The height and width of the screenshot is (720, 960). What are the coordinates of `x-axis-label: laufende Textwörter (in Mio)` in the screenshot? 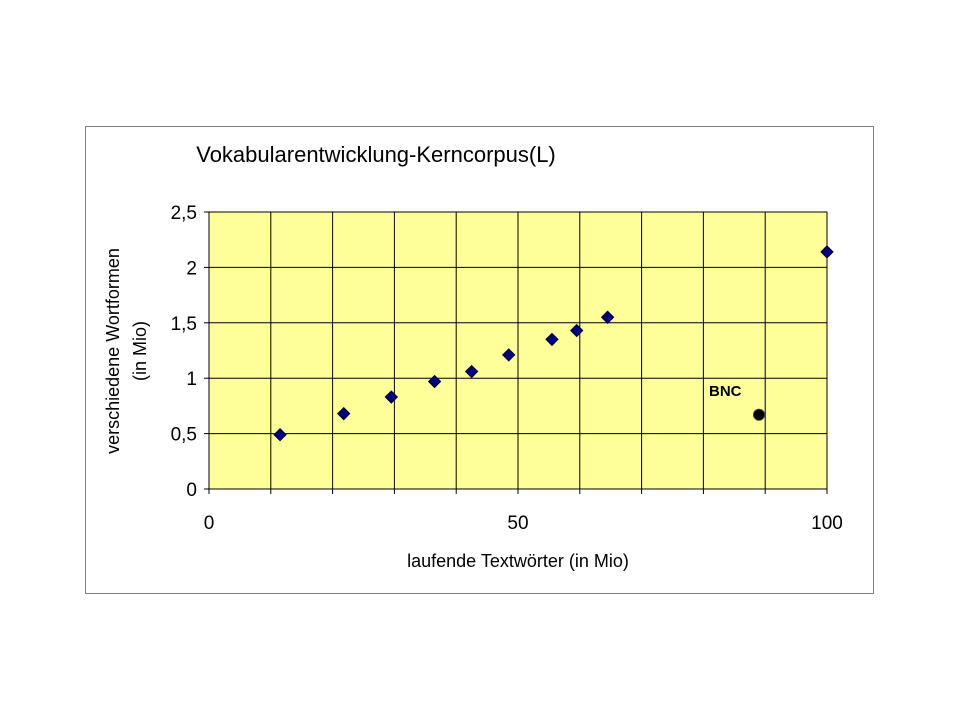 It's located at (518, 561).